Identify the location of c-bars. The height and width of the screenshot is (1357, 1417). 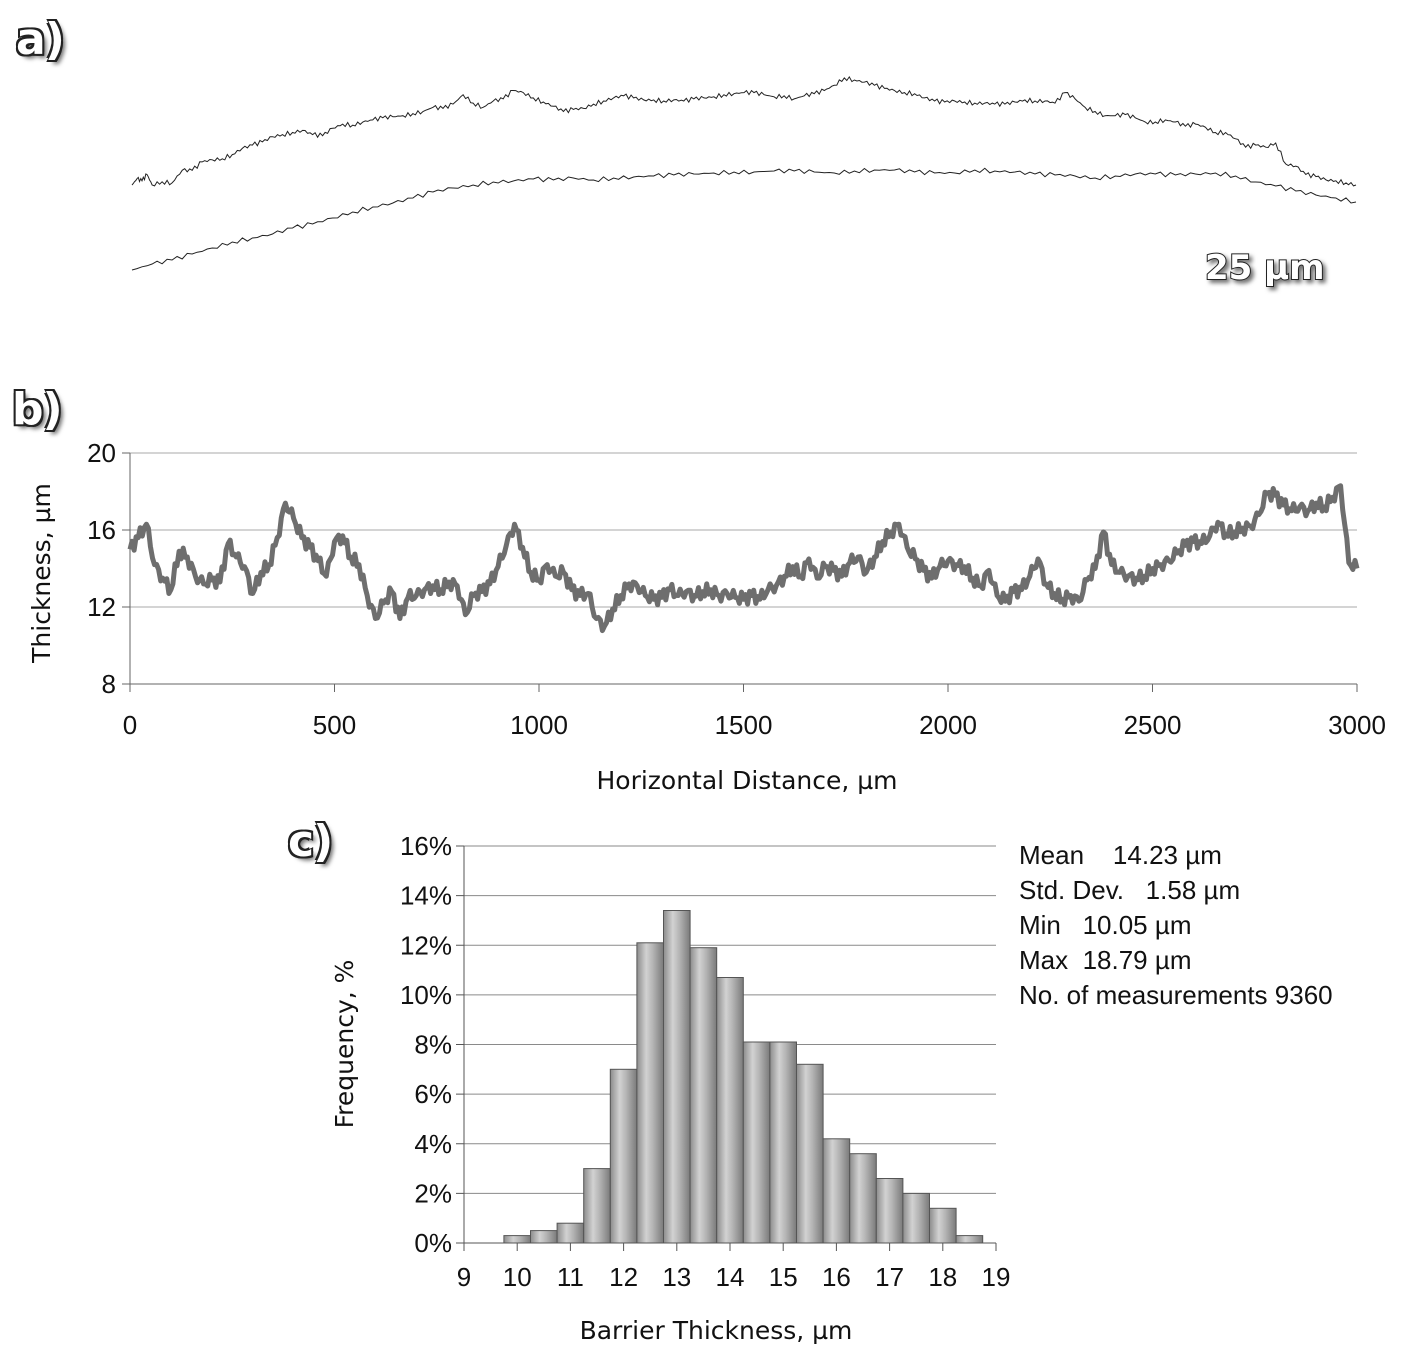
(743, 1077).